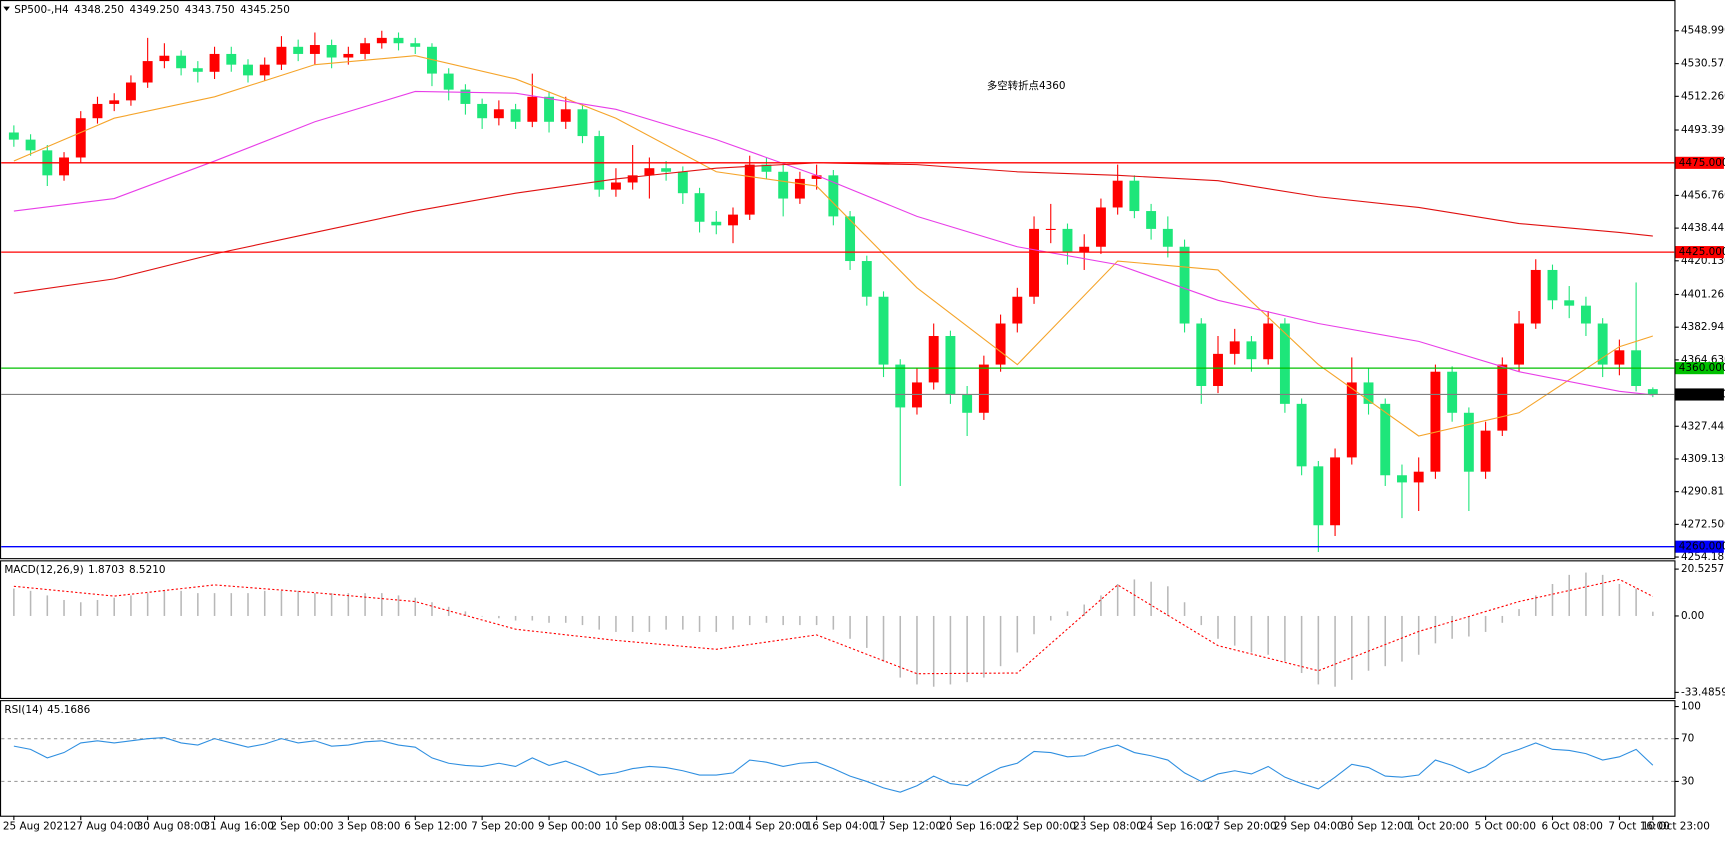 This screenshot has height=841, width=1725. Describe the element at coordinates (1108, 827) in the screenshot. I see `x-tick-label: 23 Sep 08:00` at that location.